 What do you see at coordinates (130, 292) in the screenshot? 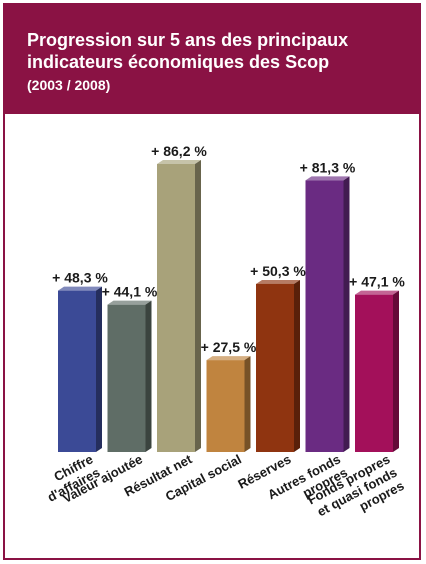
I see `value-label: + 44,1 %` at bounding box center [130, 292].